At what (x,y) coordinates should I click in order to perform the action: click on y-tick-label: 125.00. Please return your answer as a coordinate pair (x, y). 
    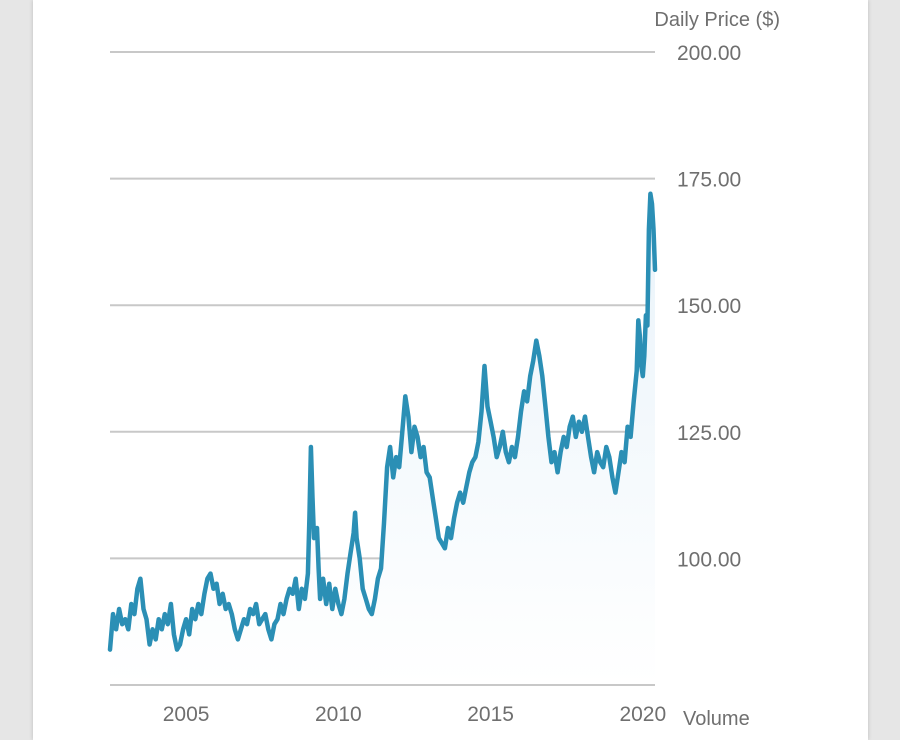
    Looking at the image, I should click on (709, 433).